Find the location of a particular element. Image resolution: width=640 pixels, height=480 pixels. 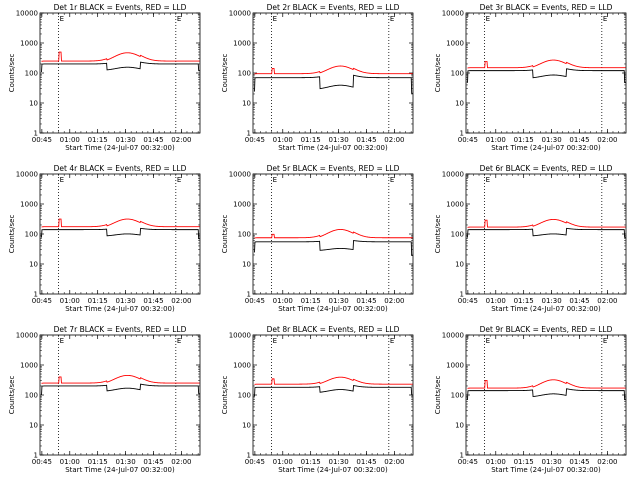

chart-title: Det 1r BLACK = Events, RED = LLD is located at coordinates (120, 7).